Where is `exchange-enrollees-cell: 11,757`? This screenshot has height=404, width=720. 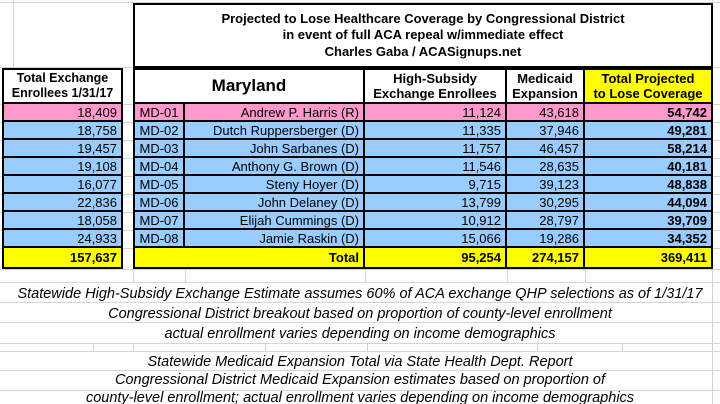
exchange-enrollees-cell: 11,757 is located at coordinates (436, 149).